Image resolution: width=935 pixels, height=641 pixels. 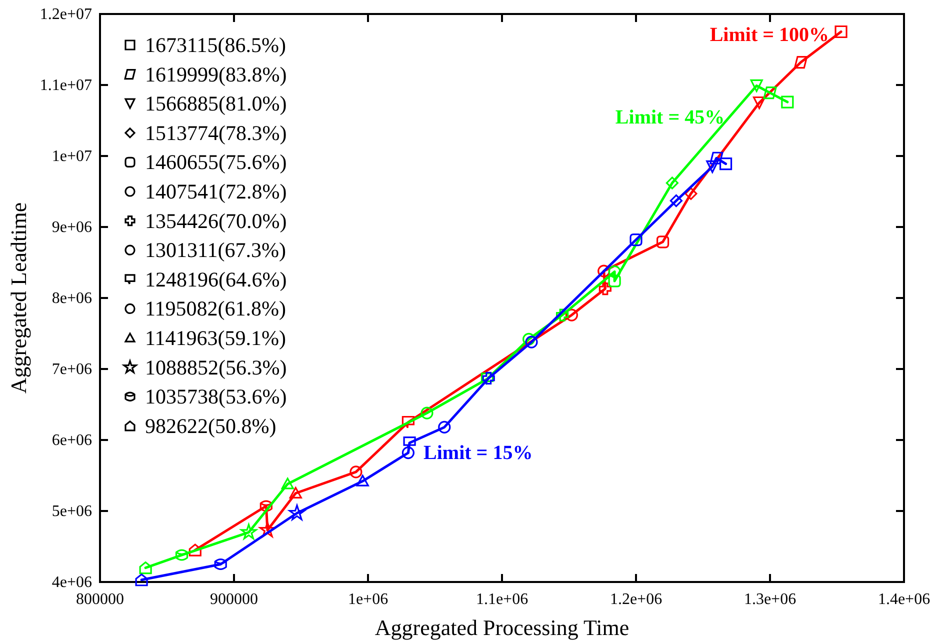 What do you see at coordinates (216, 396) in the screenshot?
I see `annotation: 1035738(53.6%)` at bounding box center [216, 396].